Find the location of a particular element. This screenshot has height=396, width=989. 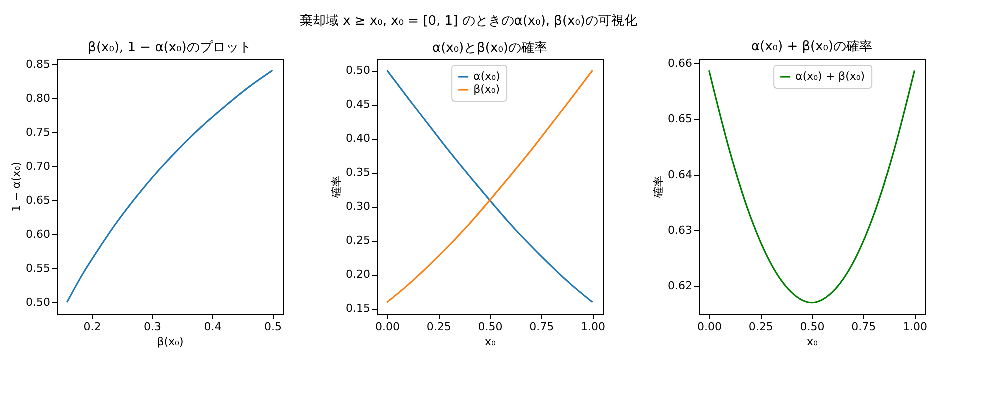

chart-title: β(x₀), 1 − α(x₀)のプロット is located at coordinates (170, 48).